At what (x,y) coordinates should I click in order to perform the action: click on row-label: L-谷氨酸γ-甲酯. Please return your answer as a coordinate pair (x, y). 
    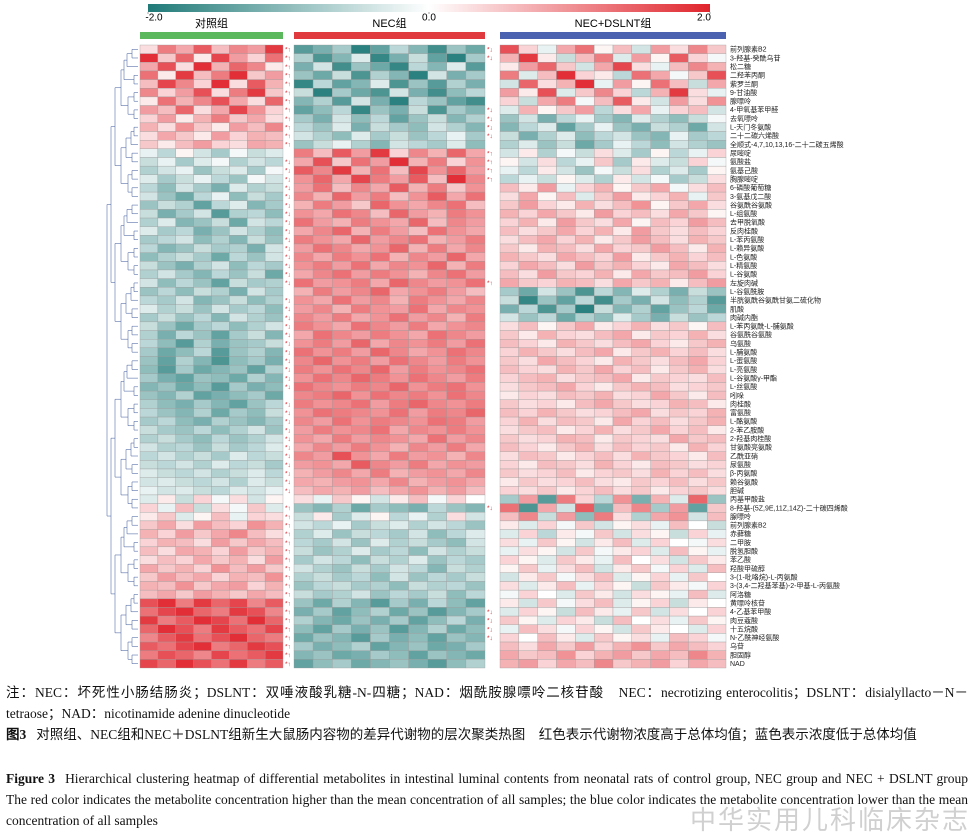
    Looking at the image, I should click on (753, 377).